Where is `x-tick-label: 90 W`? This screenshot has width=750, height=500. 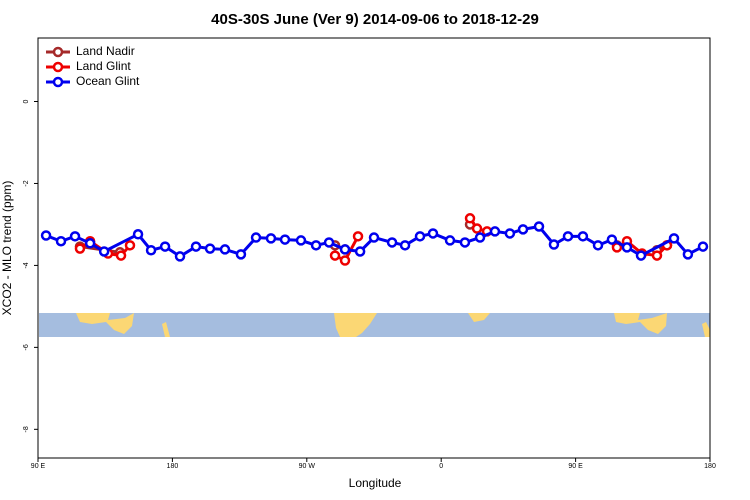 x-tick-label: 90 W is located at coordinates (307, 466).